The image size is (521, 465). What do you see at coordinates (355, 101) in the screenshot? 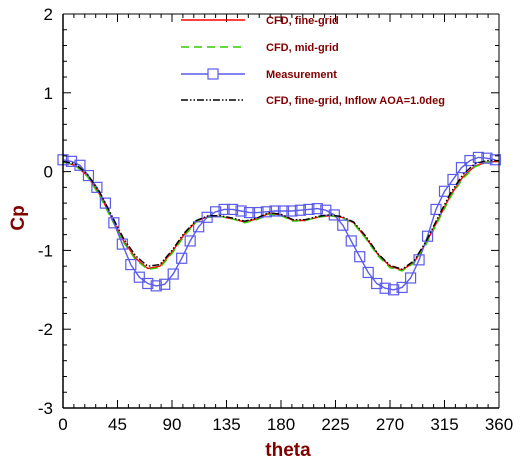
I see `legend-label-3: CFD, fine-grid, Inflow AOA=1.0deg` at bounding box center [355, 101].